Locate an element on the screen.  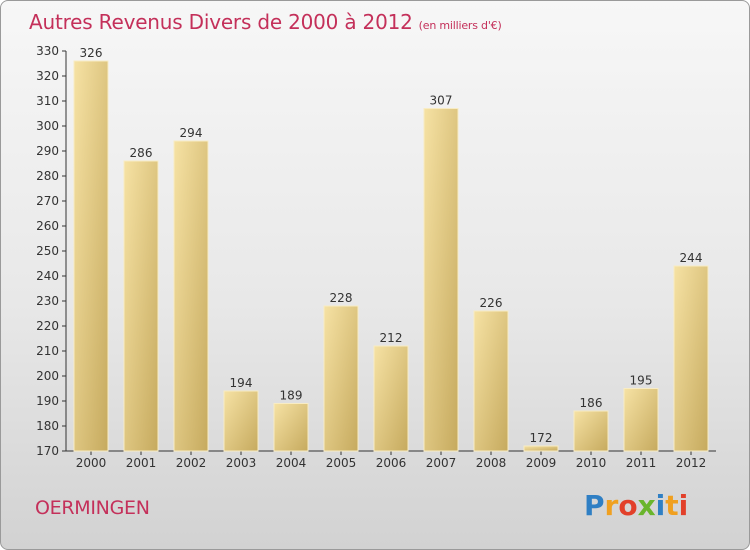
value-label-2010: 186 is located at coordinates (591, 403).